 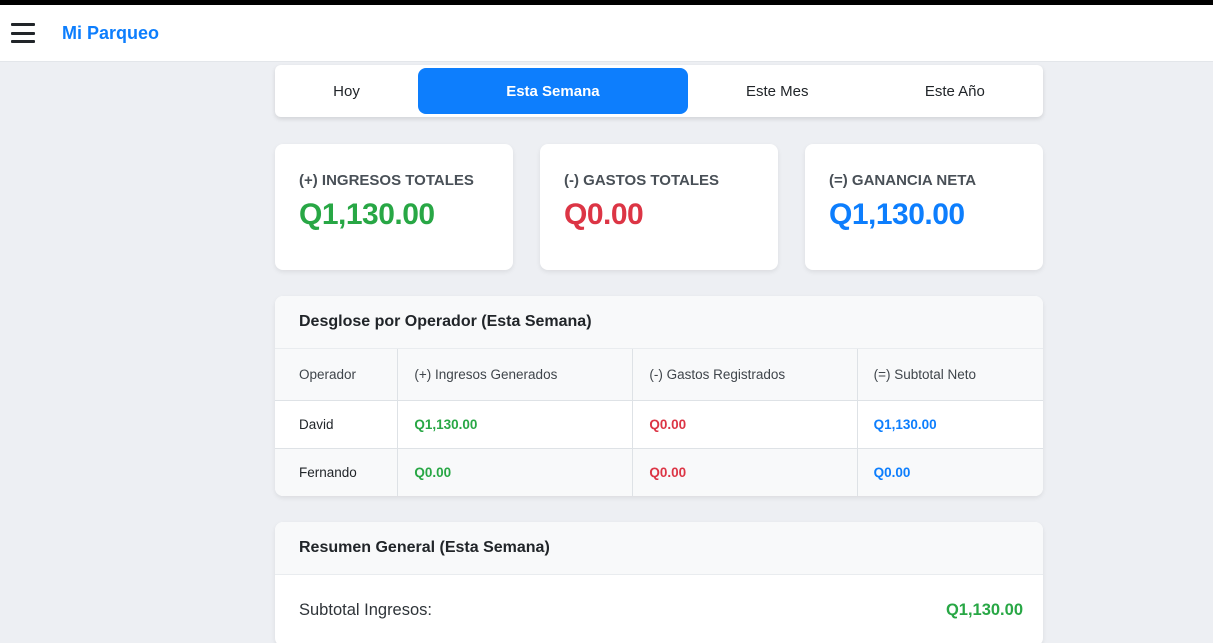 What do you see at coordinates (515, 375) in the screenshot?
I see `col-ingresos: (+) Ingresos Generados` at bounding box center [515, 375].